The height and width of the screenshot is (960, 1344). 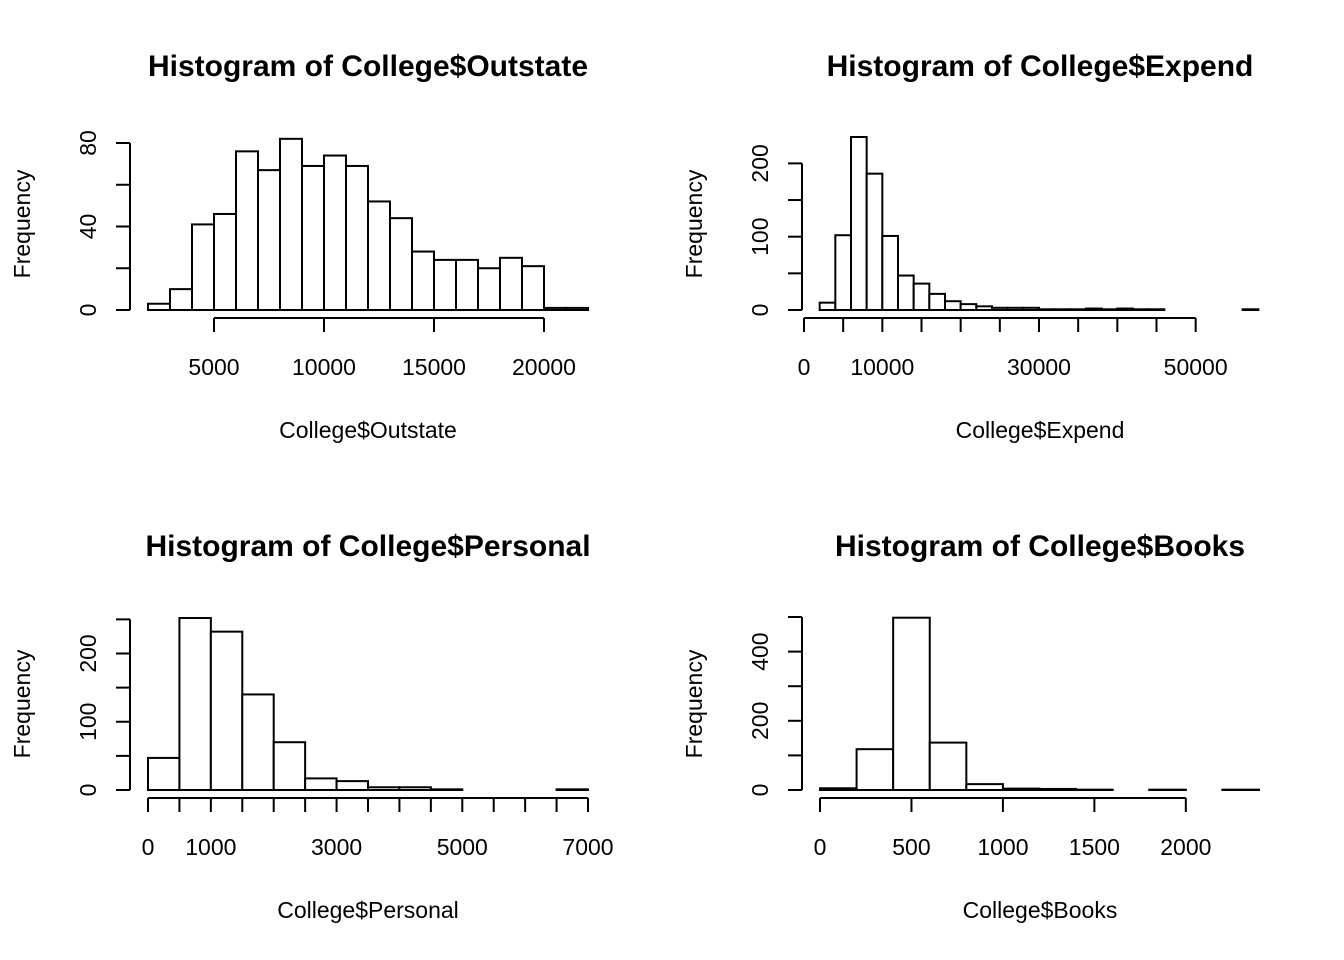 What do you see at coordinates (368, 66) in the screenshot?
I see `chart-title: Histogram of College$Outstate` at bounding box center [368, 66].